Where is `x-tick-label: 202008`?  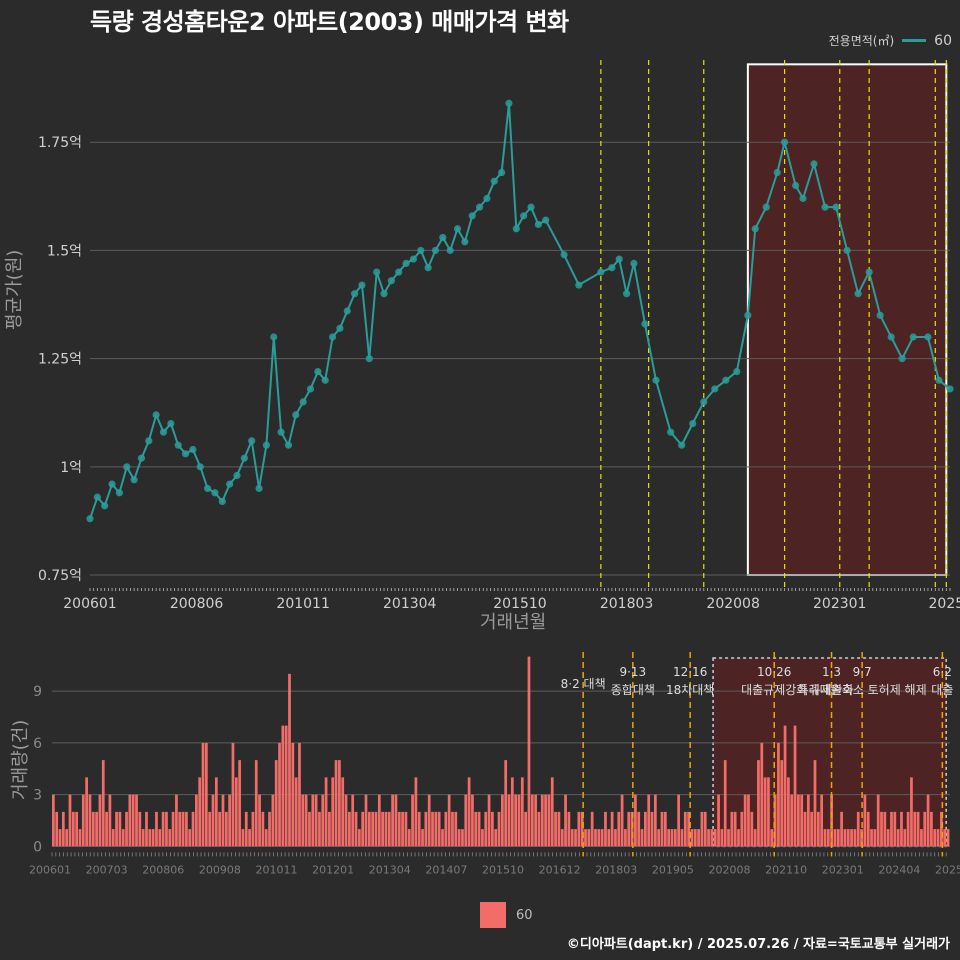 x-tick-label: 202008 is located at coordinates (732, 604).